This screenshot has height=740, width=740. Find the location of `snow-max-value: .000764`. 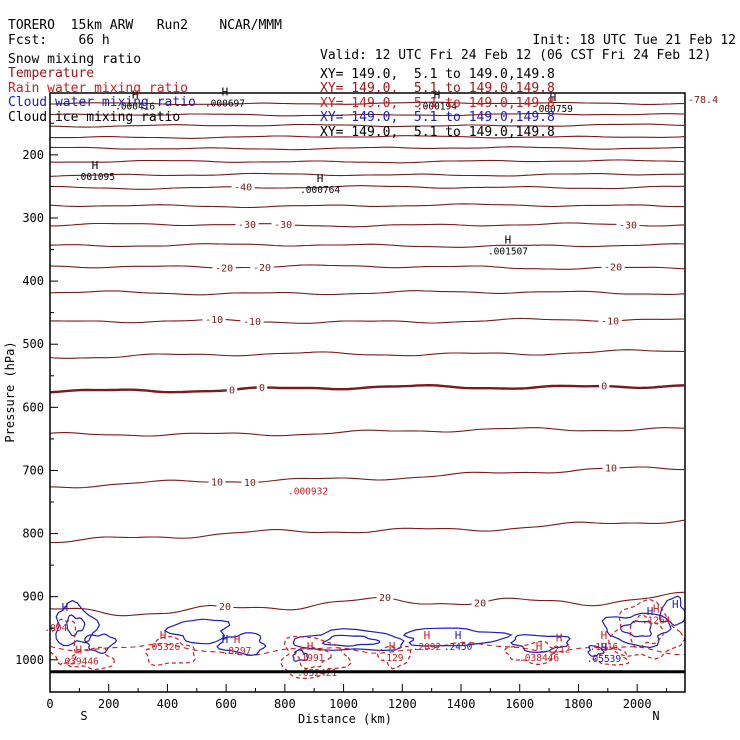

snow-max-value: .000764 is located at coordinates (320, 190).